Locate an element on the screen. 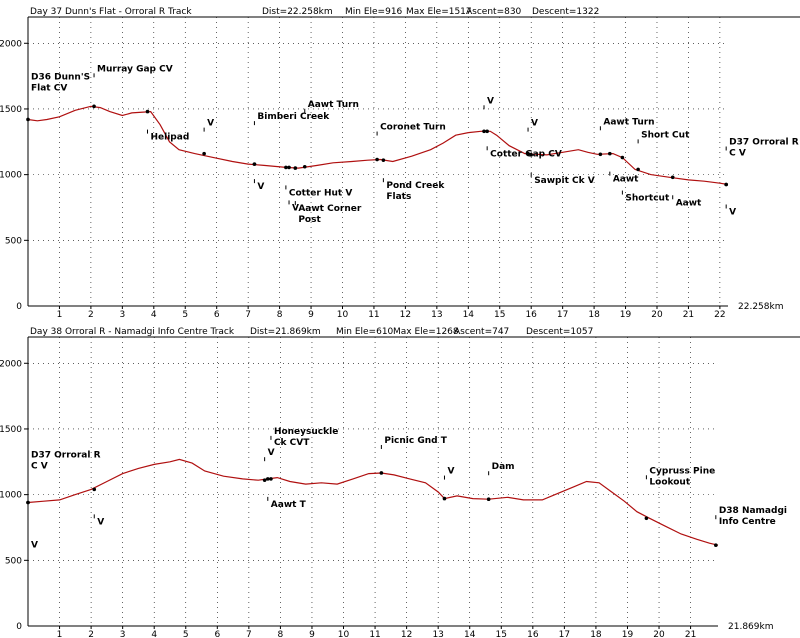  x-tick-label: 22 is located at coordinates (719, 315).